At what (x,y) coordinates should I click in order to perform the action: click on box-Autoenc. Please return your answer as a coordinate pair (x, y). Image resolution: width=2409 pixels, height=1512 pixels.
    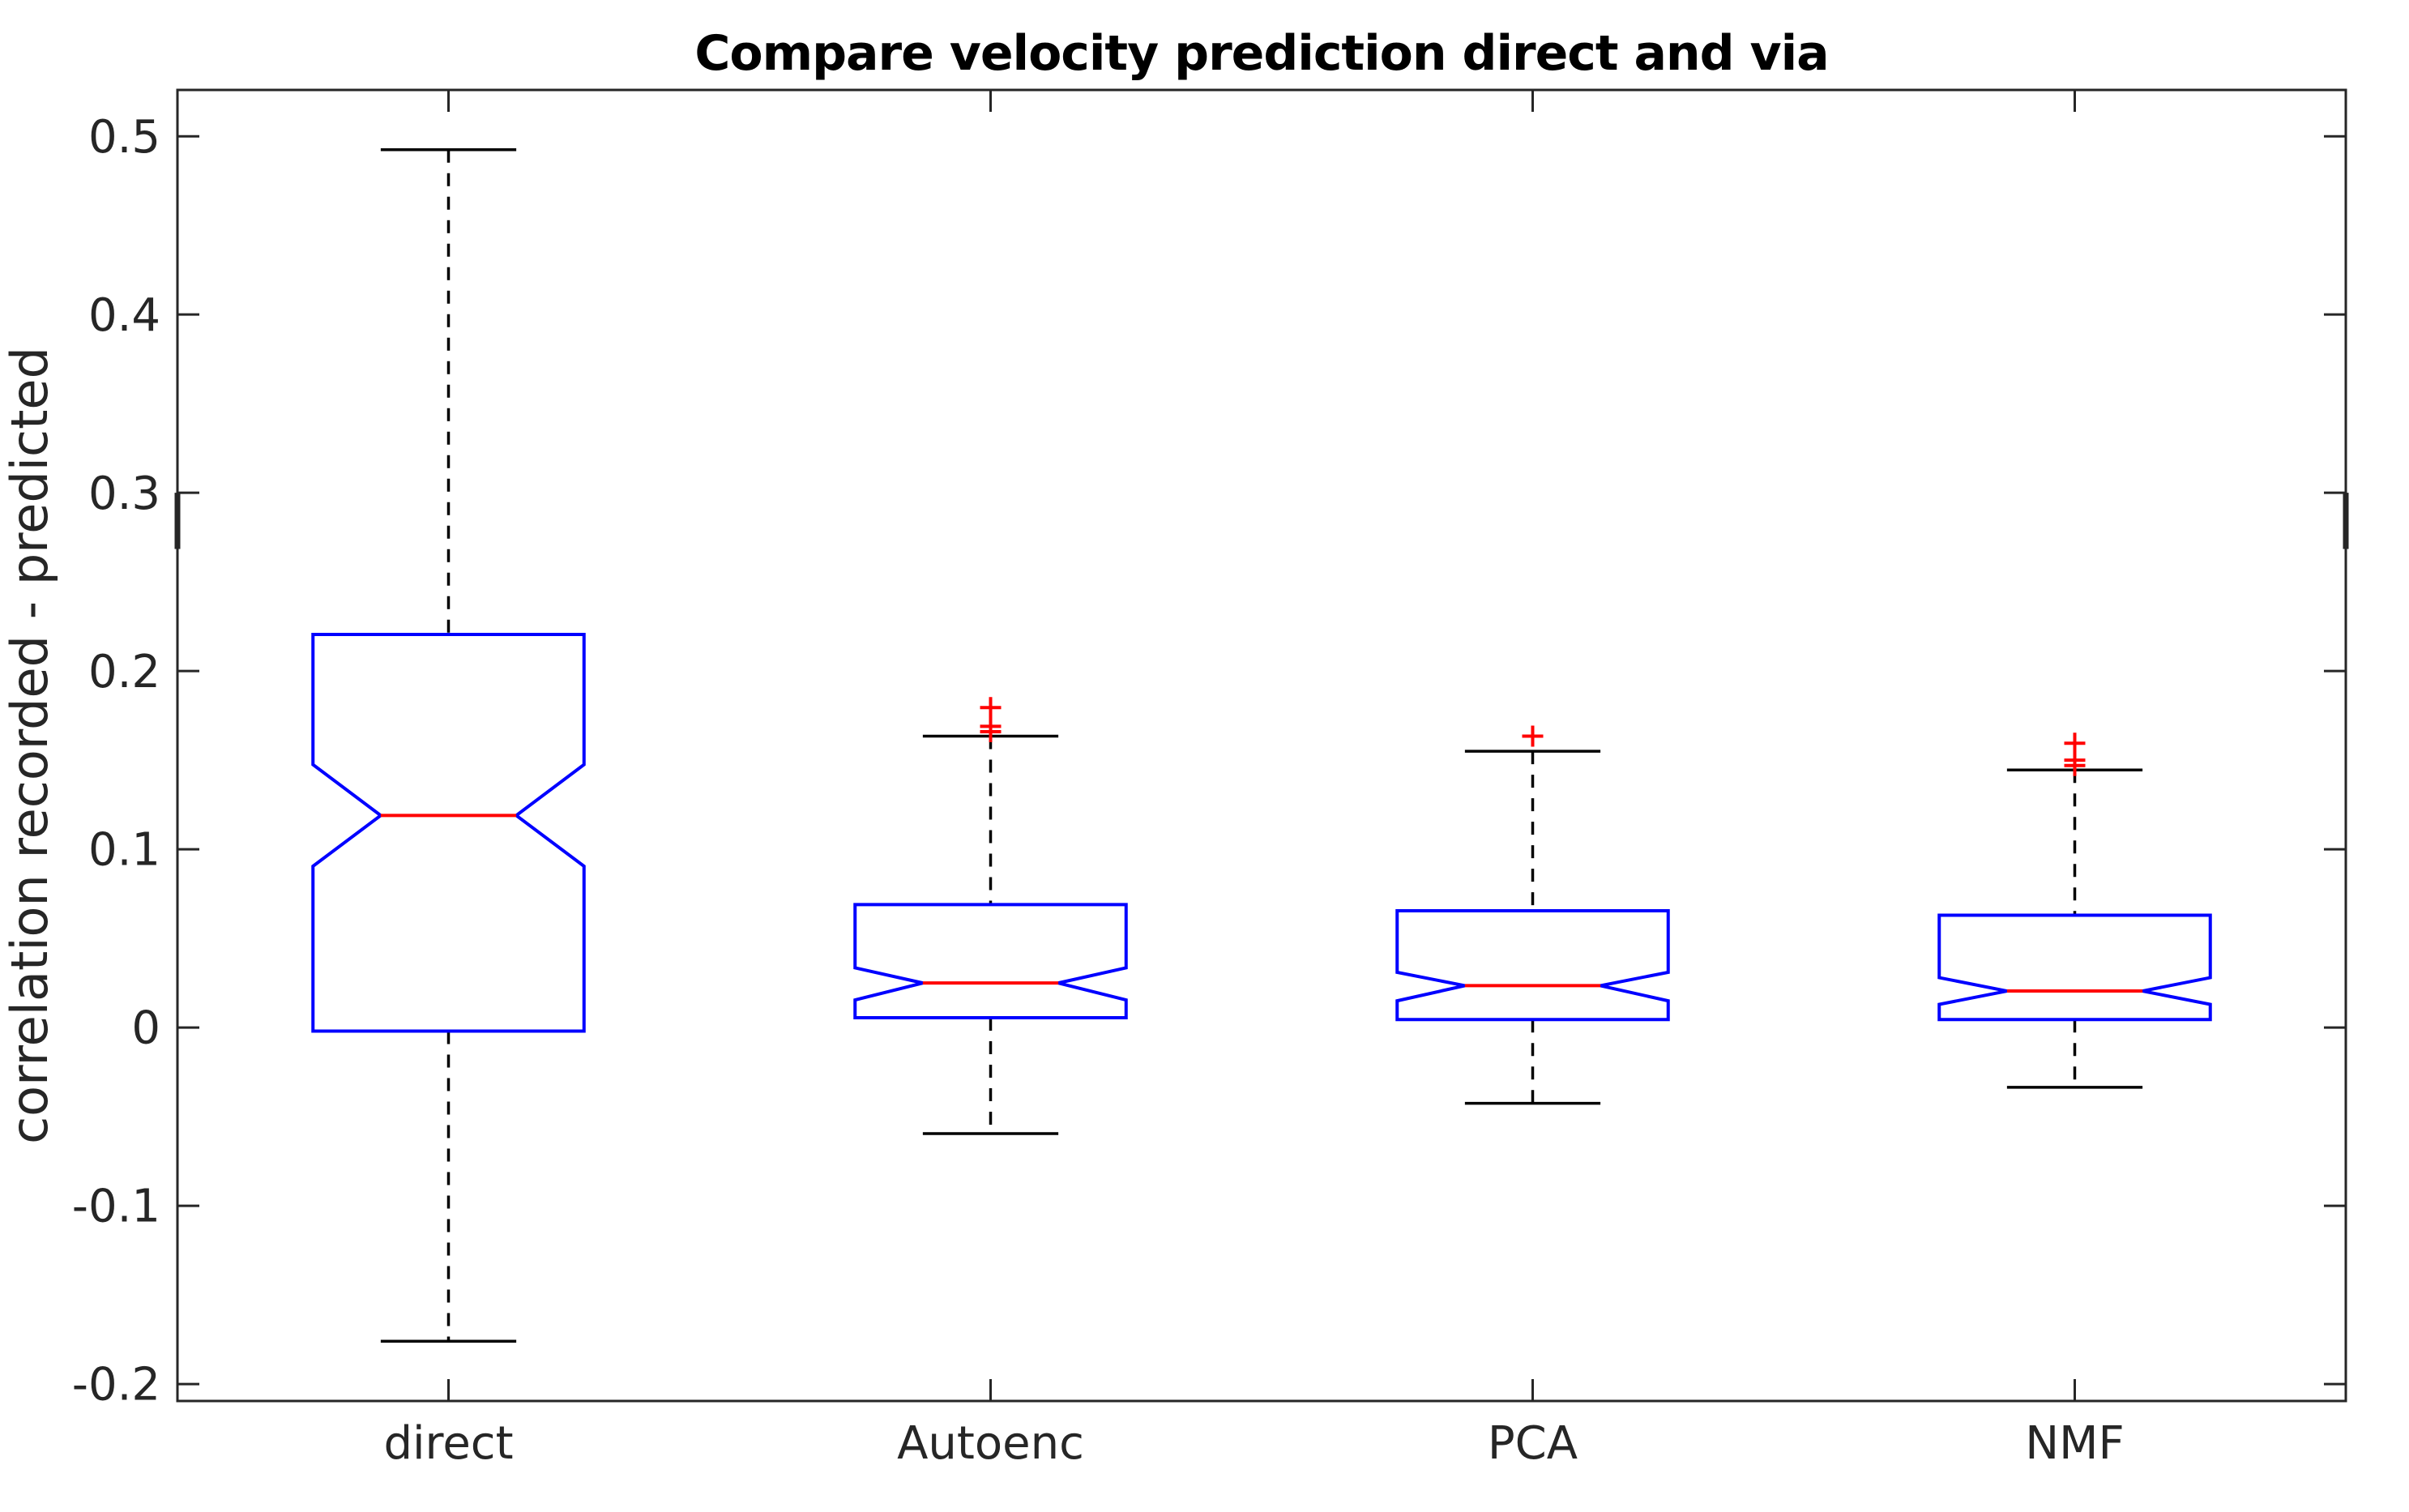
    Looking at the image, I should click on (990, 916).